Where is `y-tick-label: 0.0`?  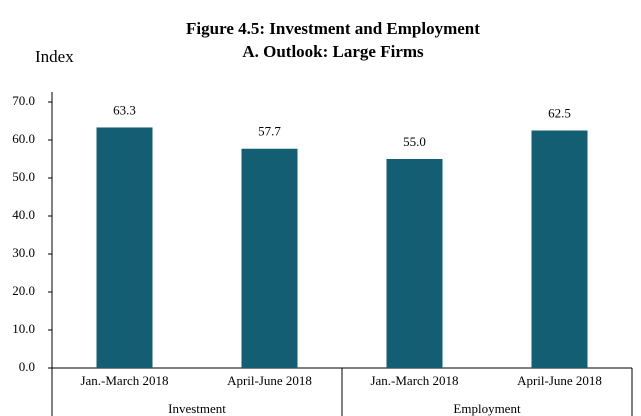 y-tick-label: 0.0 is located at coordinates (27, 366).